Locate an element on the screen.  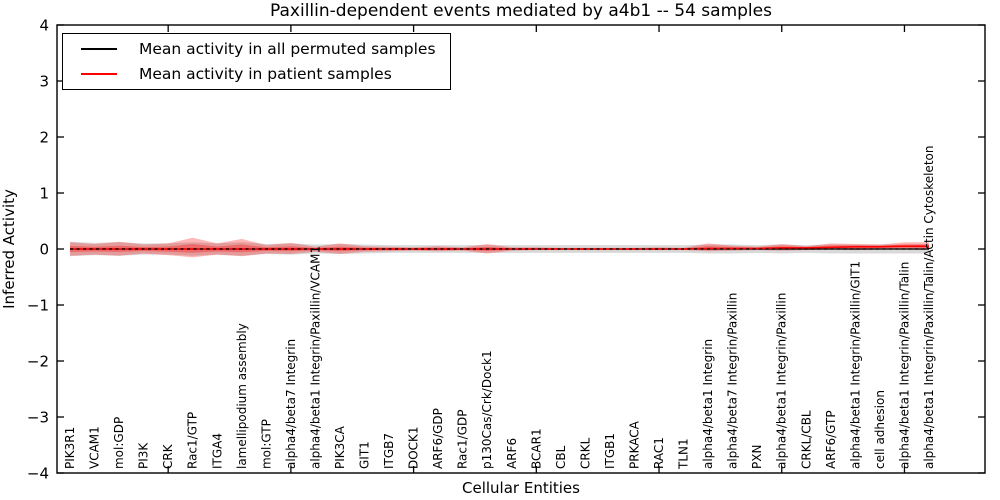
x-tick-label: ITGB7 is located at coordinates (389, 451).